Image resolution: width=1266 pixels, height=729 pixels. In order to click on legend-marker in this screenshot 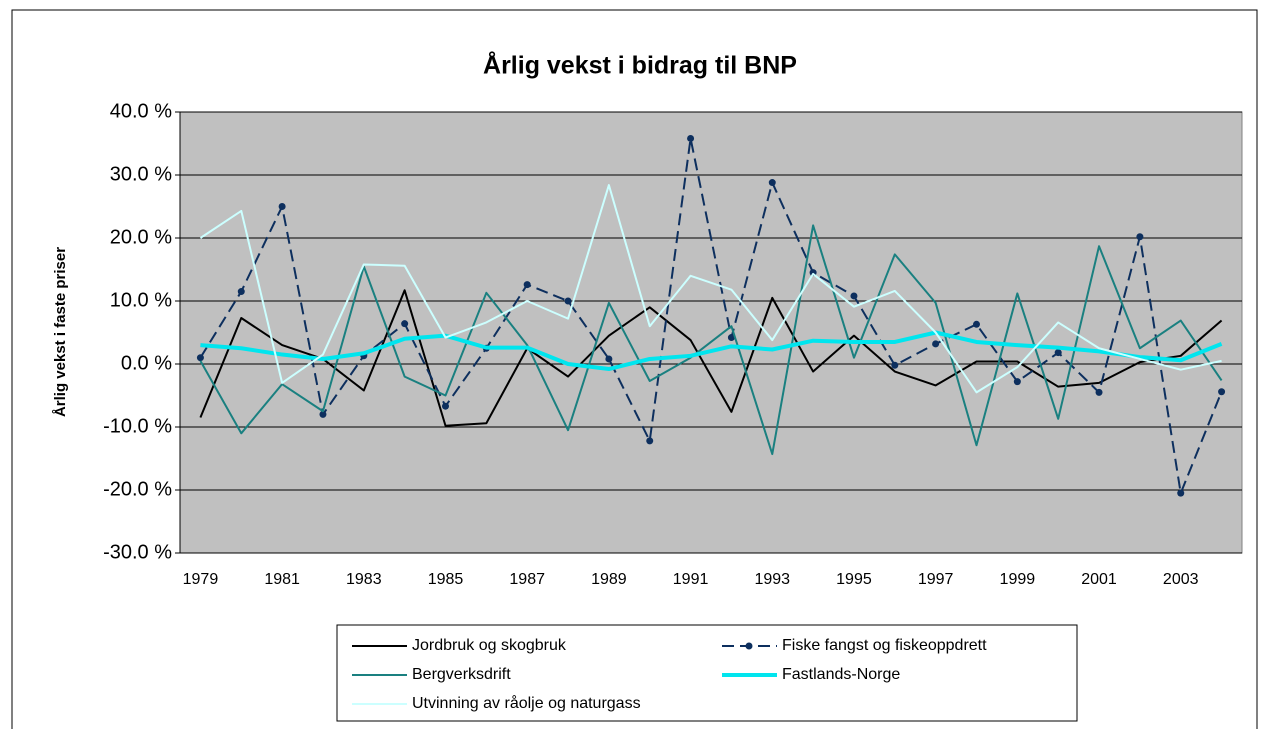, I will do `click(749, 646)`.